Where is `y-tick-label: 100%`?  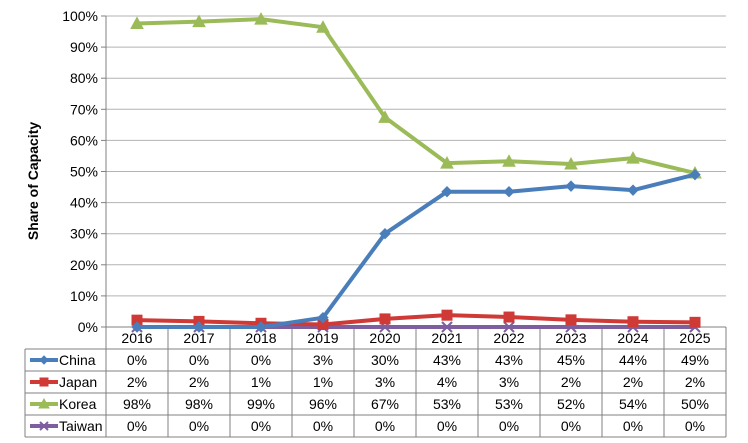 y-tick-label: 100% is located at coordinates (80, 16).